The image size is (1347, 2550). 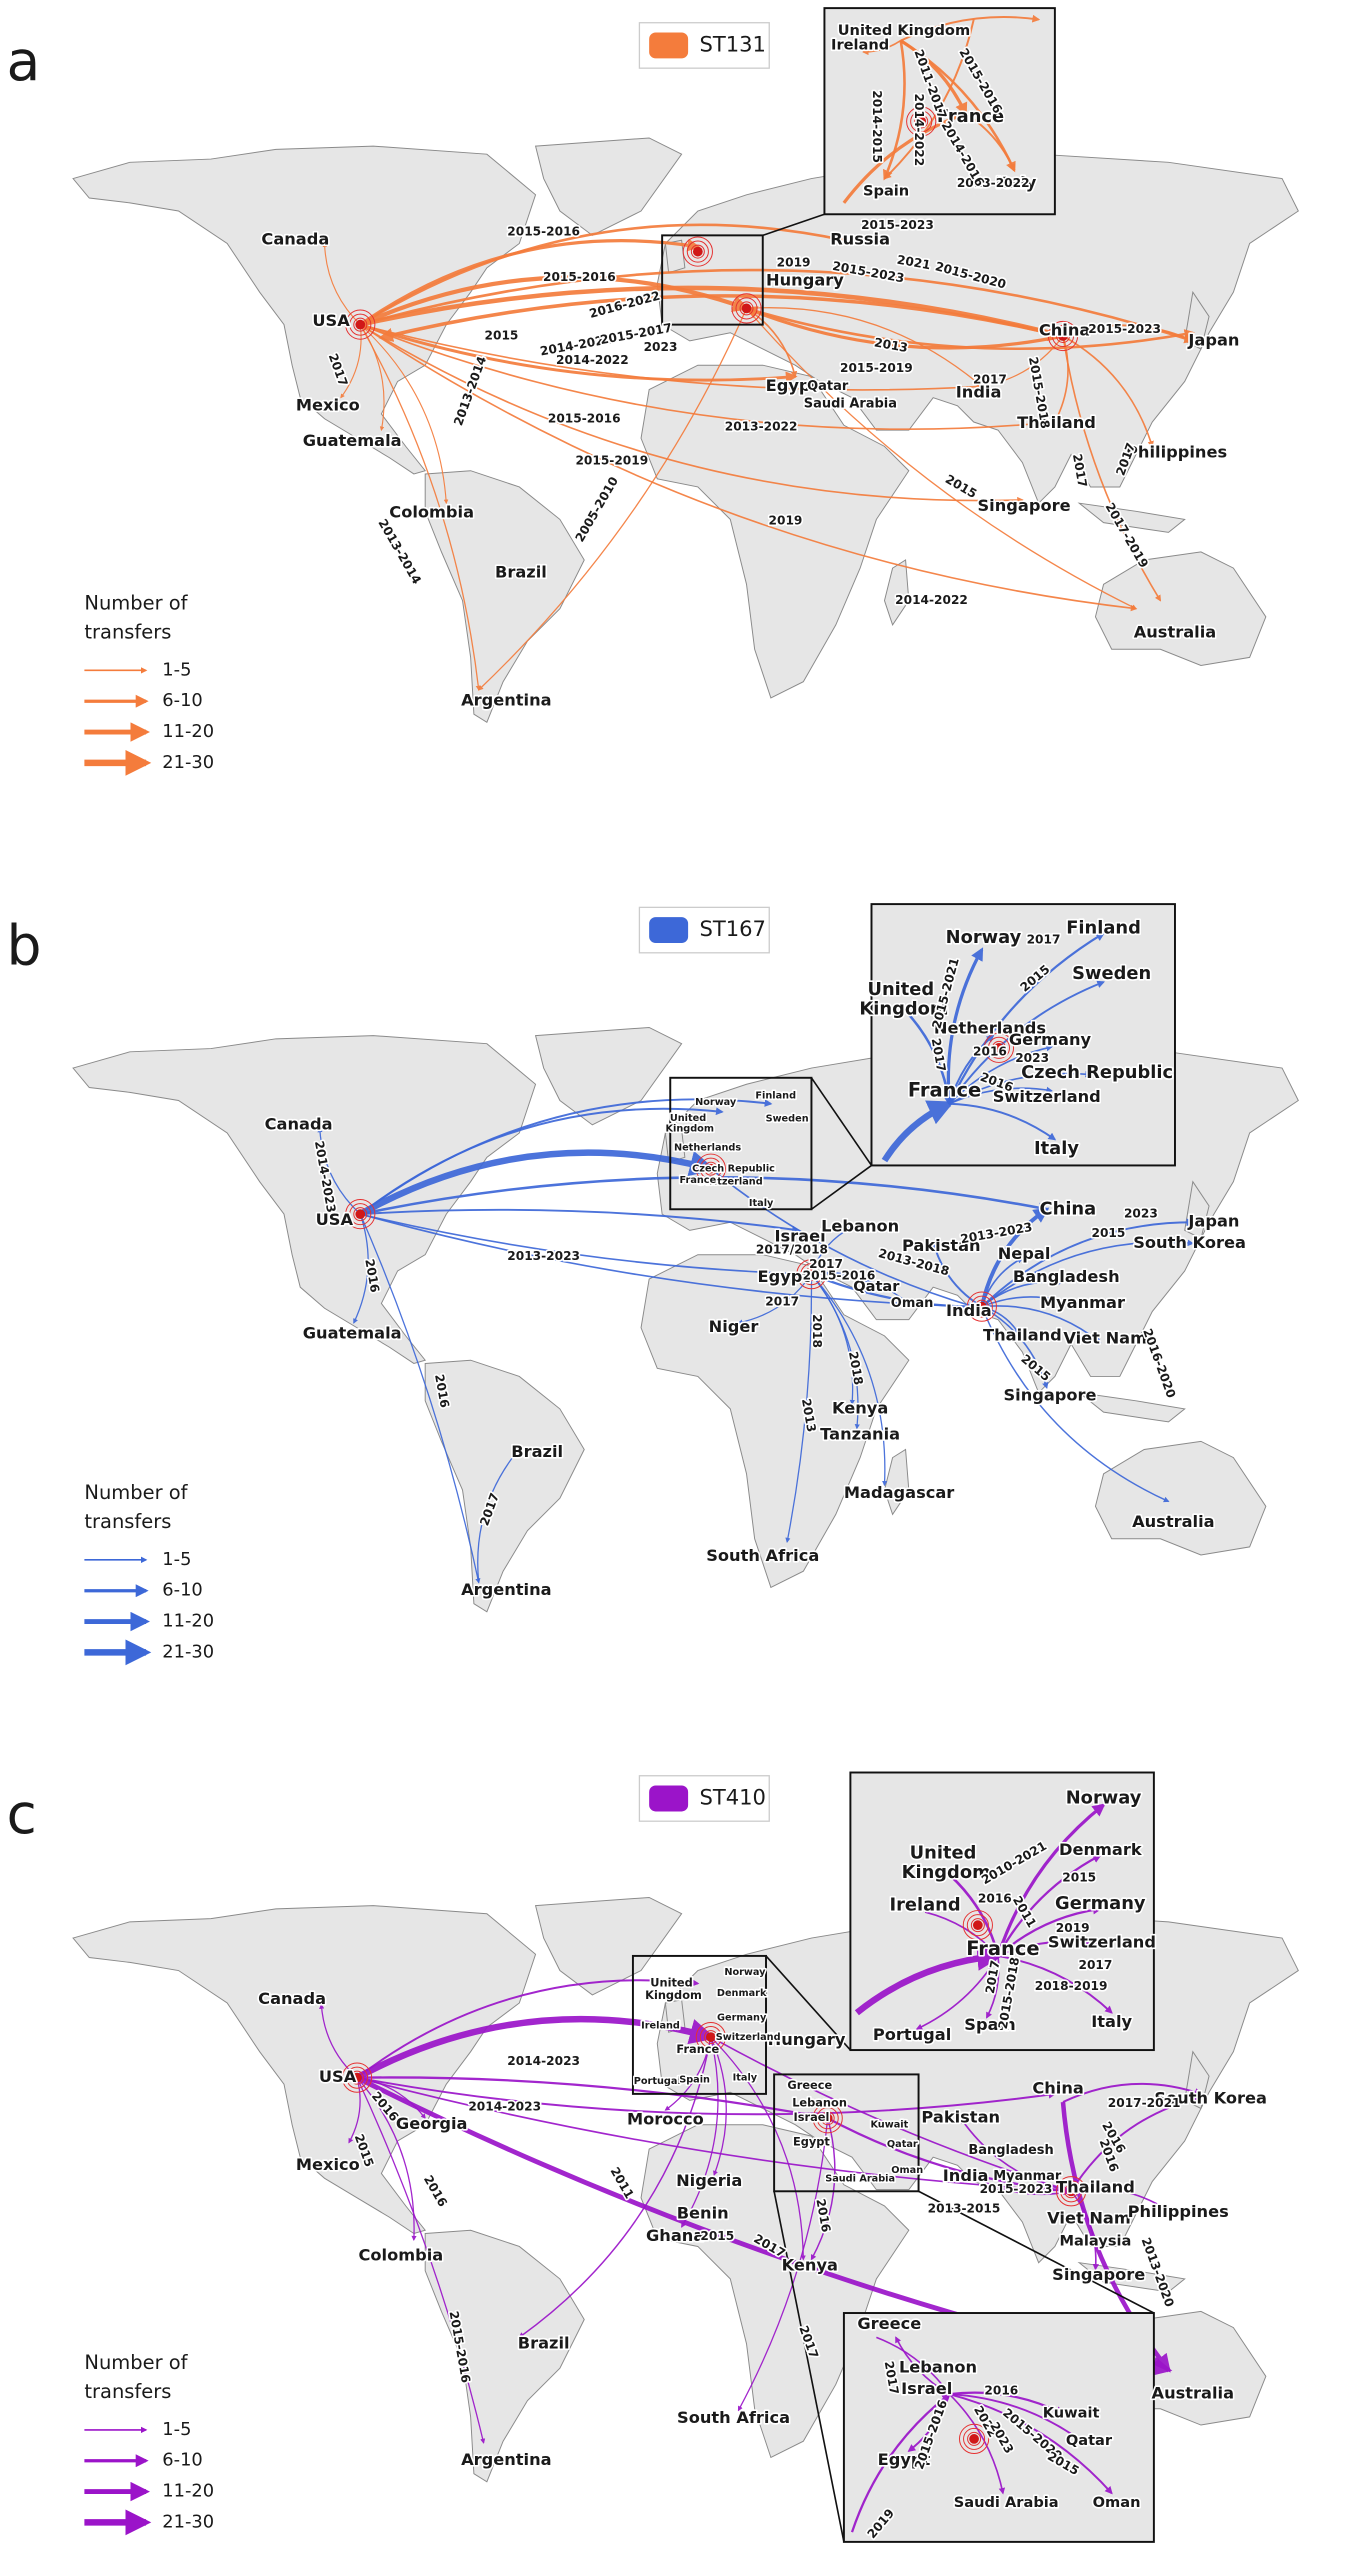 What do you see at coordinates (787, 1118) in the screenshot?
I see `country-label: Sweden` at bounding box center [787, 1118].